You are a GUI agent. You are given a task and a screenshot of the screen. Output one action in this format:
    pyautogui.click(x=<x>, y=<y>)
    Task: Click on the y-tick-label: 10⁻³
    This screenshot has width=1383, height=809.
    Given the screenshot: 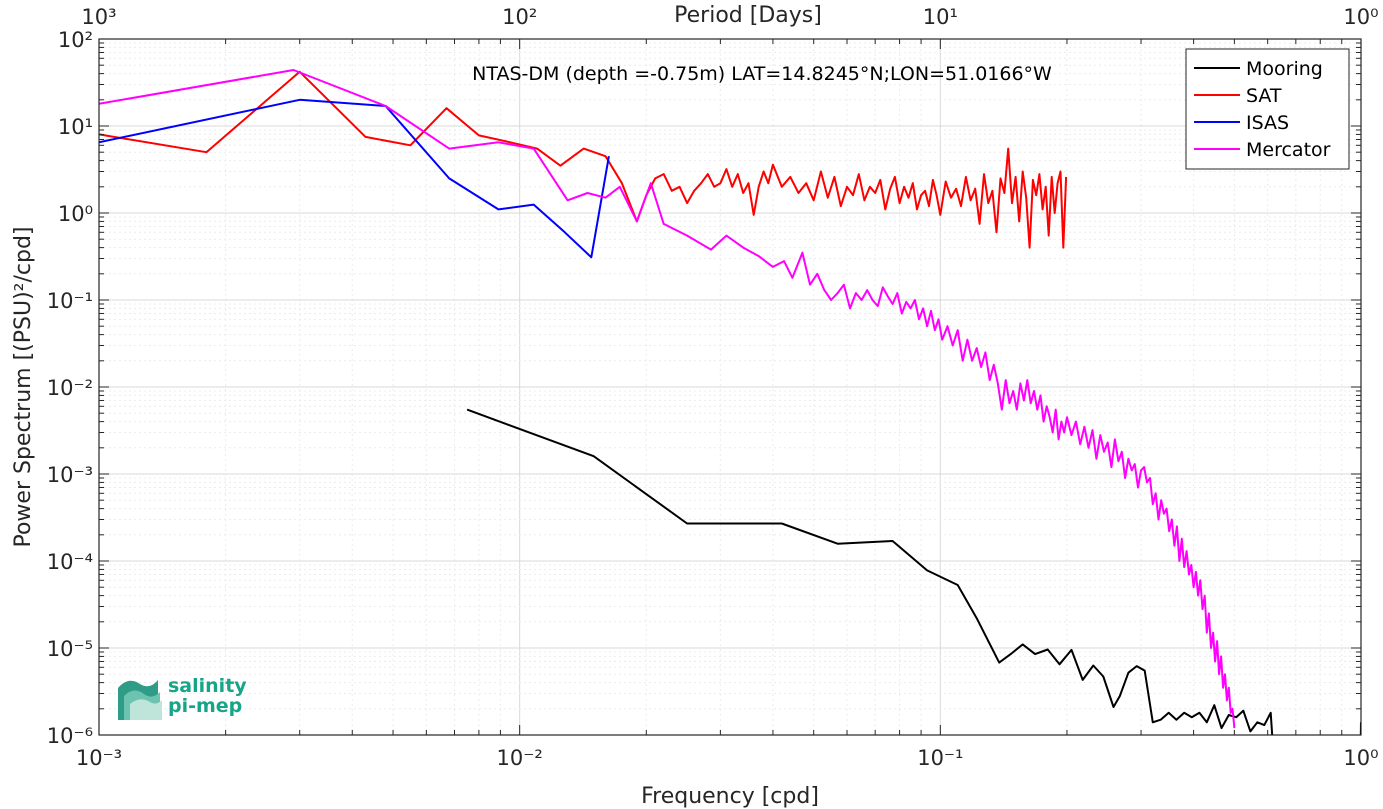 What is the action you would take?
    pyautogui.click(x=70, y=475)
    